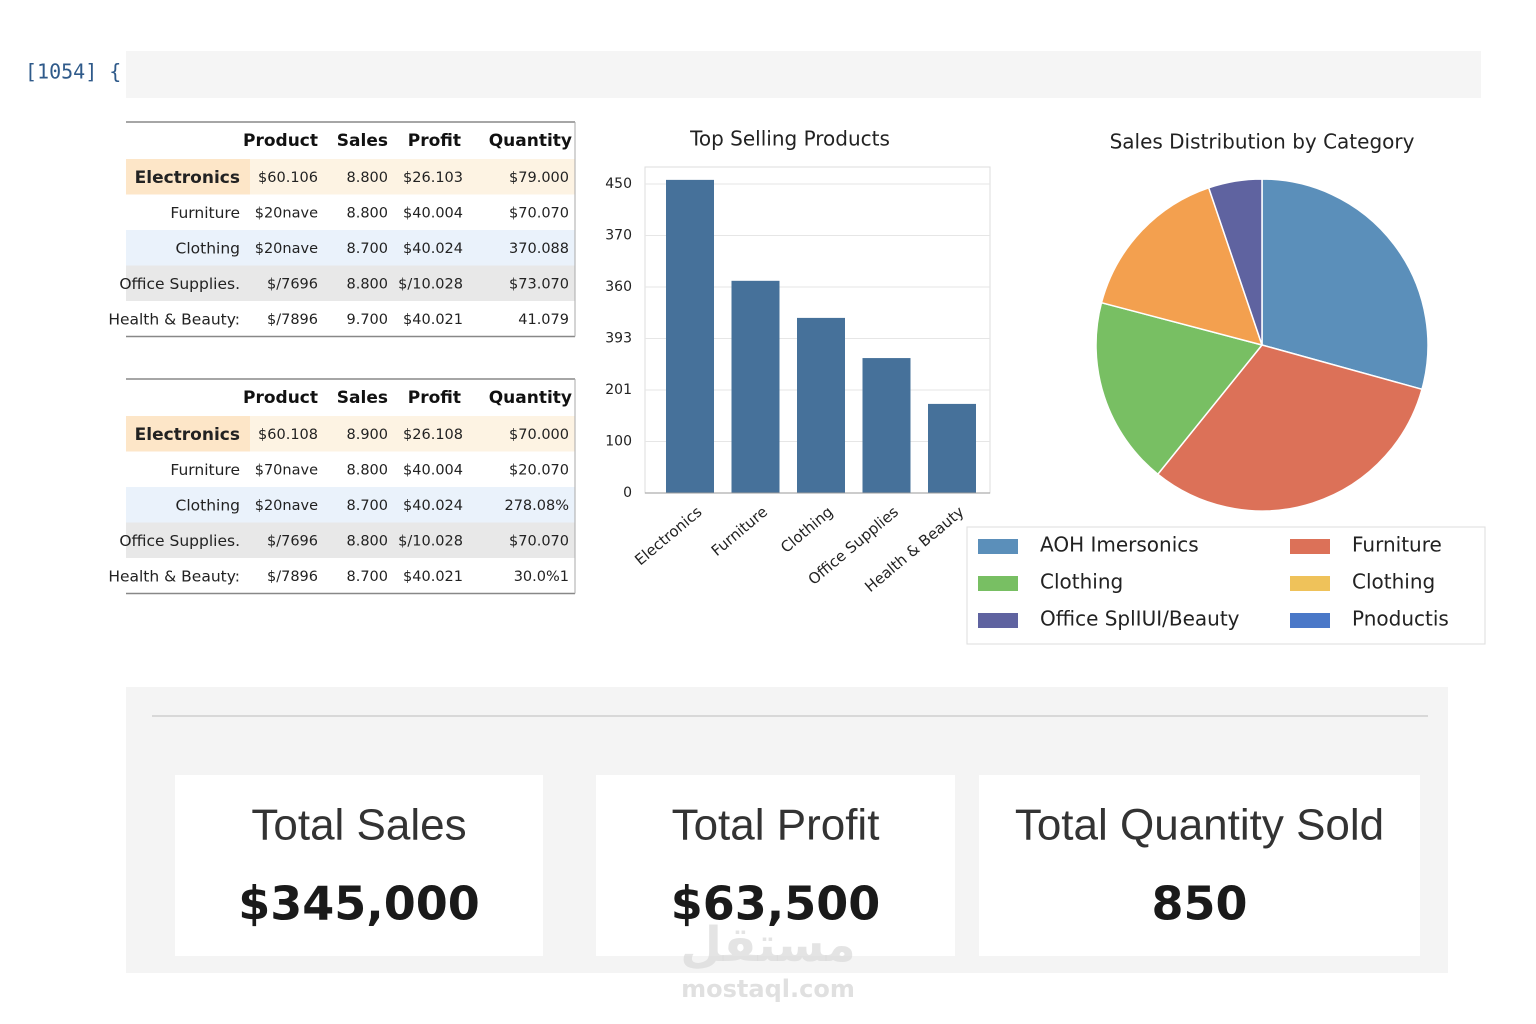 The width and height of the screenshot is (1536, 1024). Describe the element at coordinates (367, 320) in the screenshot. I see `table-cell: 9.700` at that location.